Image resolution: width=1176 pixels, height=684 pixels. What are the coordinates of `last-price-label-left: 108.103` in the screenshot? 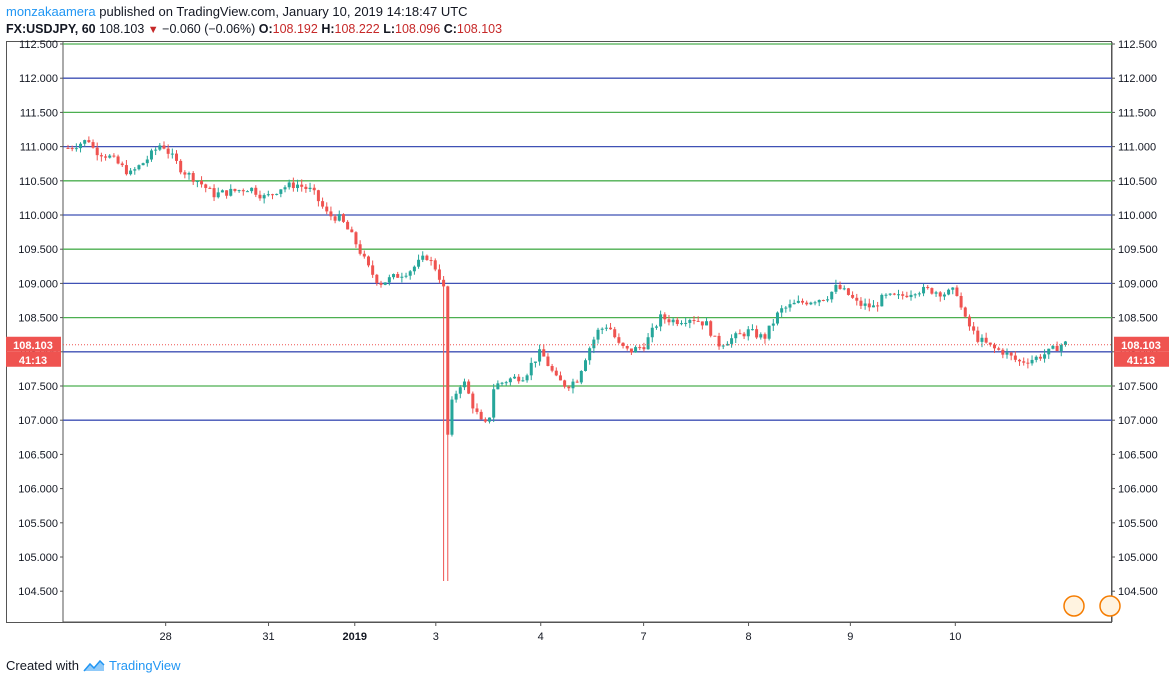 It's located at (33, 346).